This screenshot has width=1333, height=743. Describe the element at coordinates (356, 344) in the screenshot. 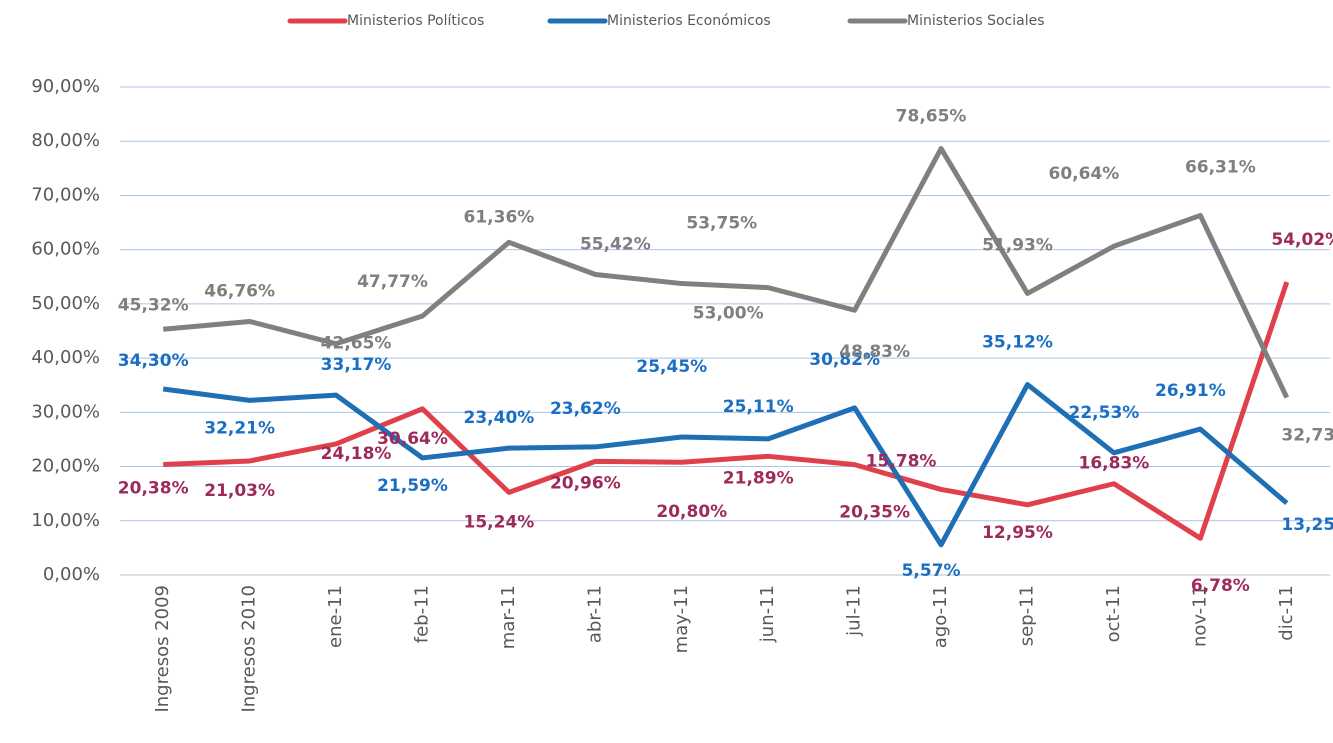

I see `data-label: 42,65%` at that location.